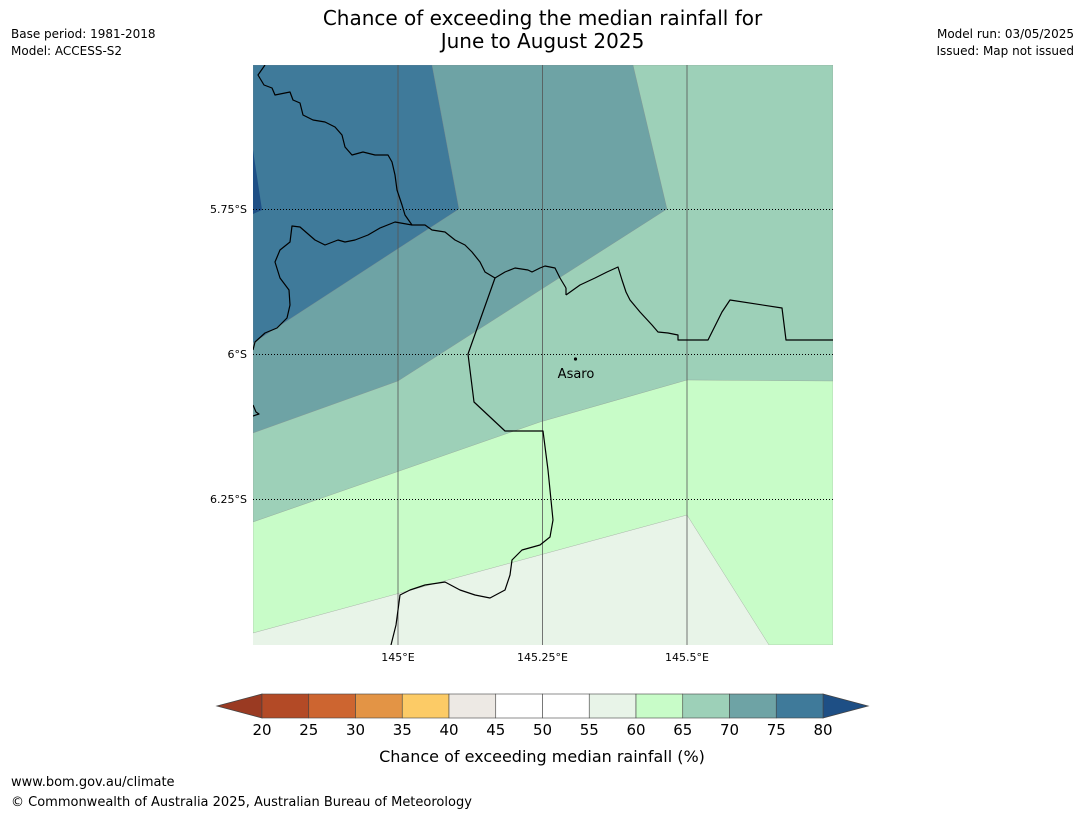  What do you see at coordinates (237, 354) in the screenshot?
I see `lat-label-6: 6°S` at bounding box center [237, 354].